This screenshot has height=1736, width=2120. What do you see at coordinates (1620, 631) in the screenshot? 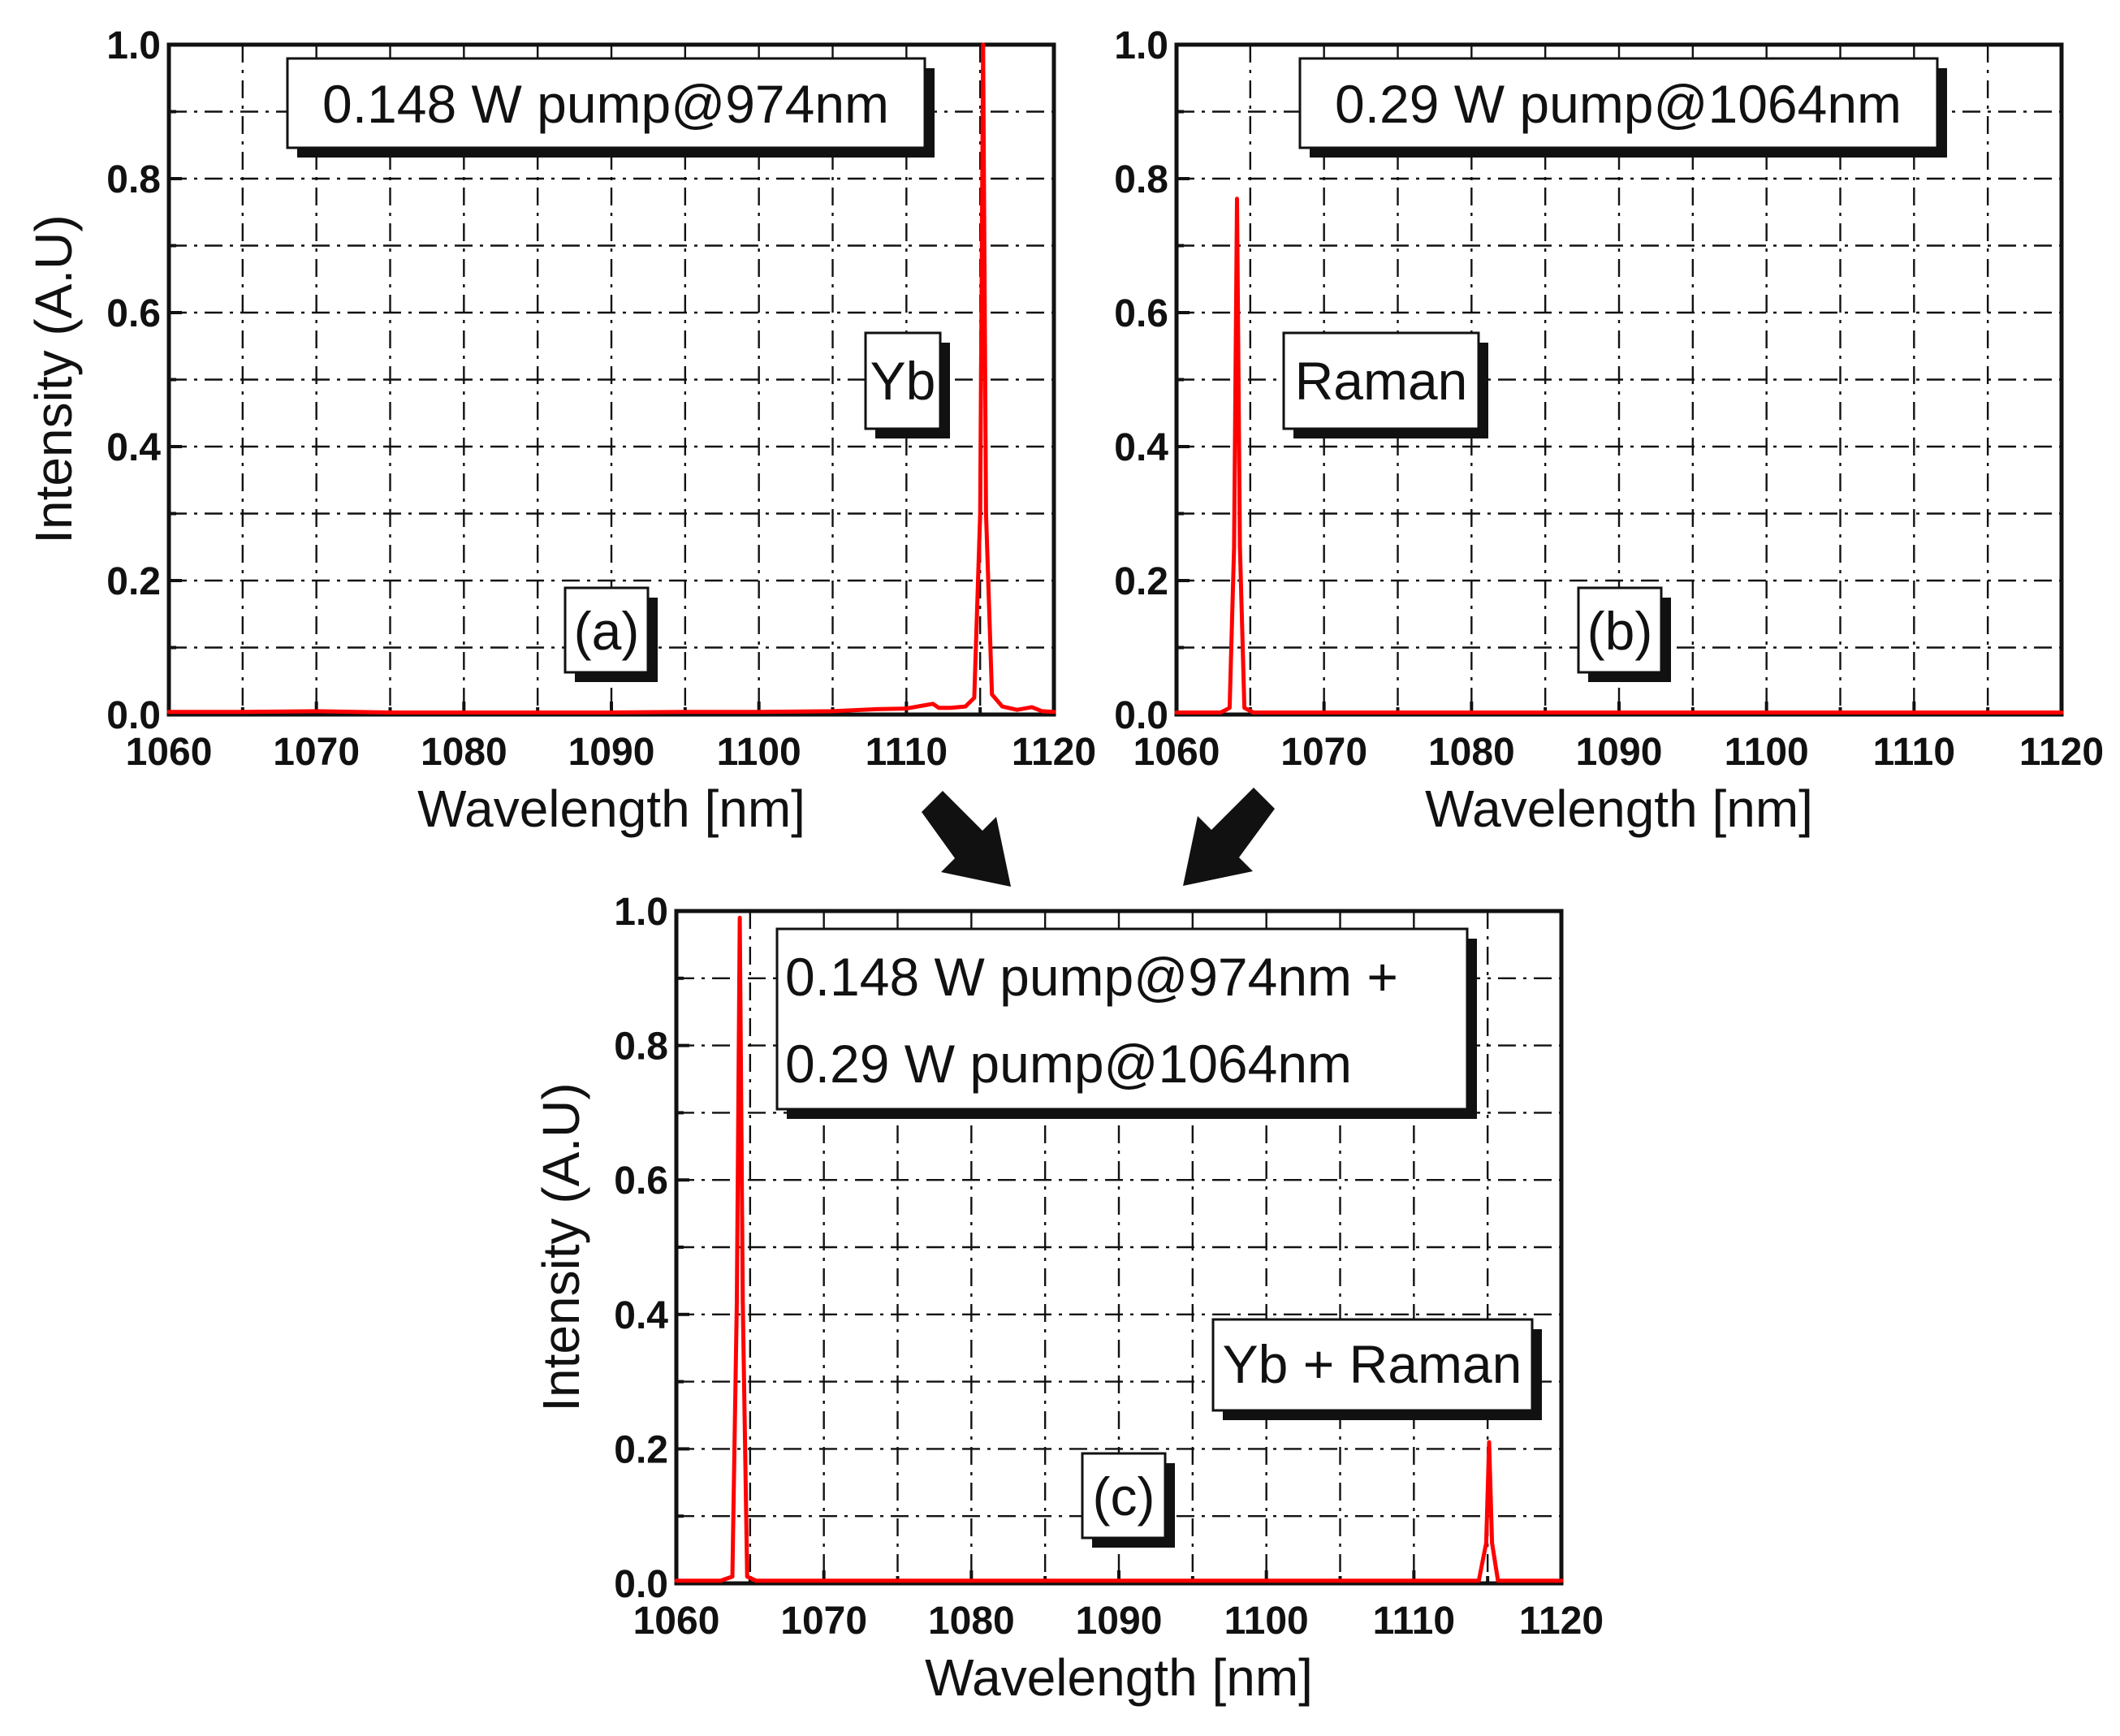
I see `panel-label: (b)` at bounding box center [1620, 631].